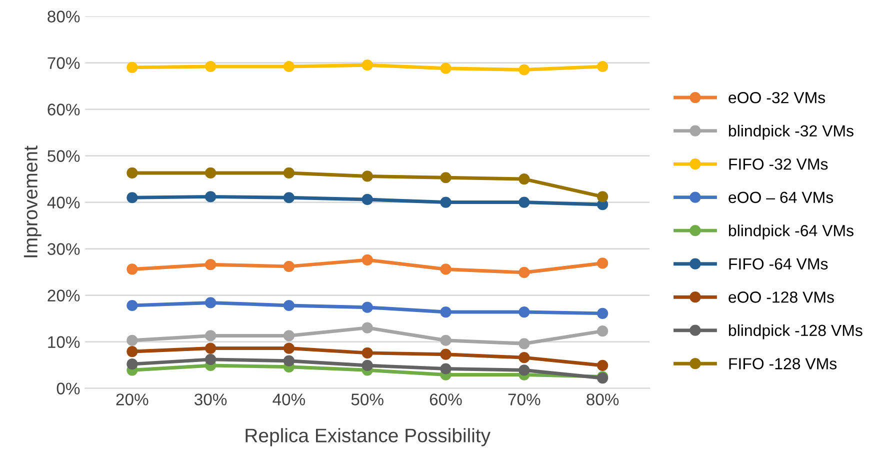  What do you see at coordinates (602, 400) in the screenshot?
I see `x-tick-label: 80%` at bounding box center [602, 400].